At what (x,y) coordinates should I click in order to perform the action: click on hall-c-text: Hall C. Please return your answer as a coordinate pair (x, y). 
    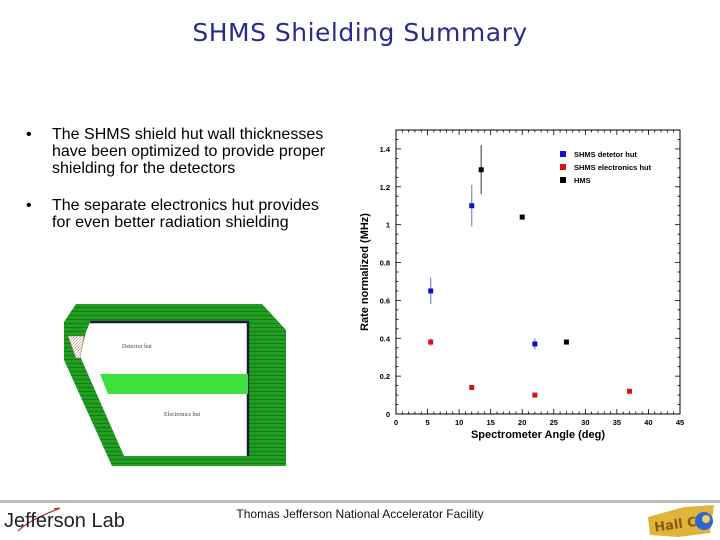
    Looking at the image, I should click on (675, 525).